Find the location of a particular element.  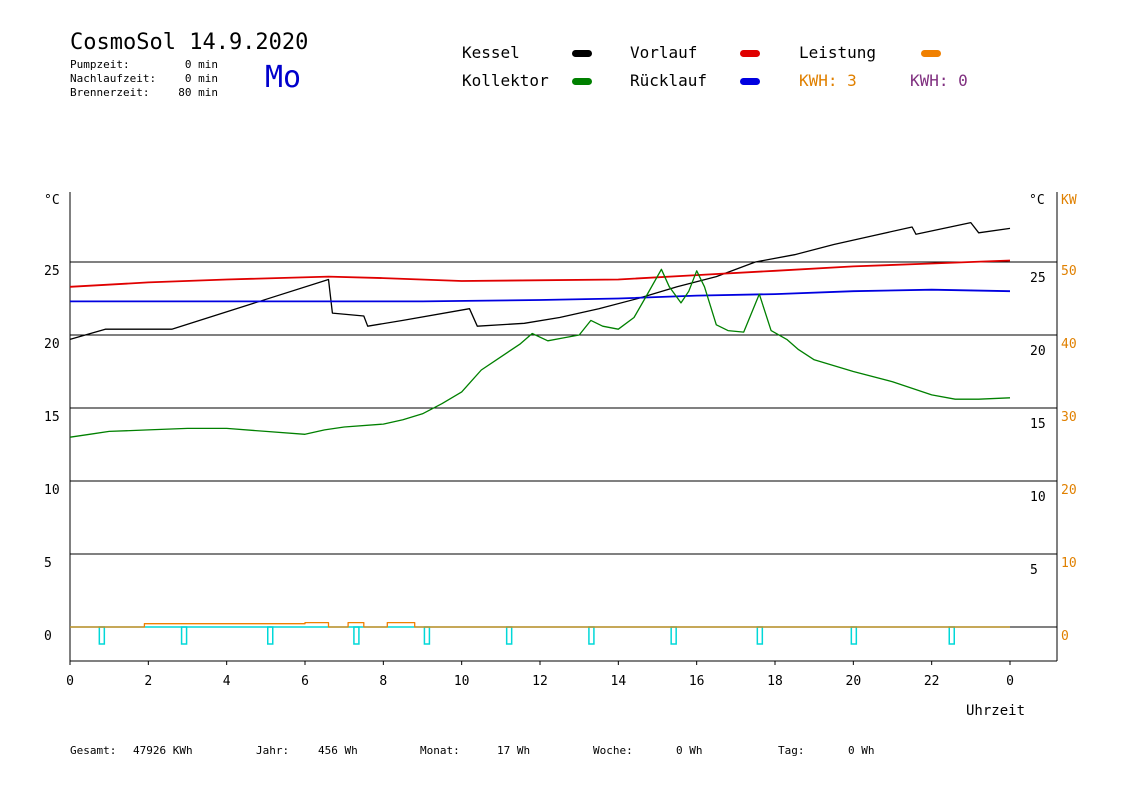

stat-value-nachlaufzeit: 0 min is located at coordinates (201, 78).